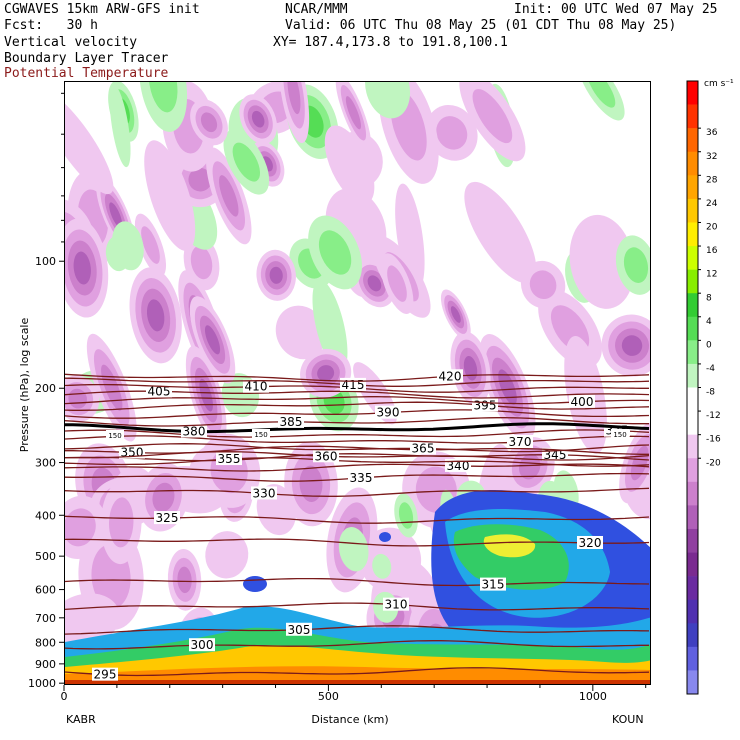 The width and height of the screenshot is (740, 740). I want to click on isentrope-label: 310, so click(396, 605).